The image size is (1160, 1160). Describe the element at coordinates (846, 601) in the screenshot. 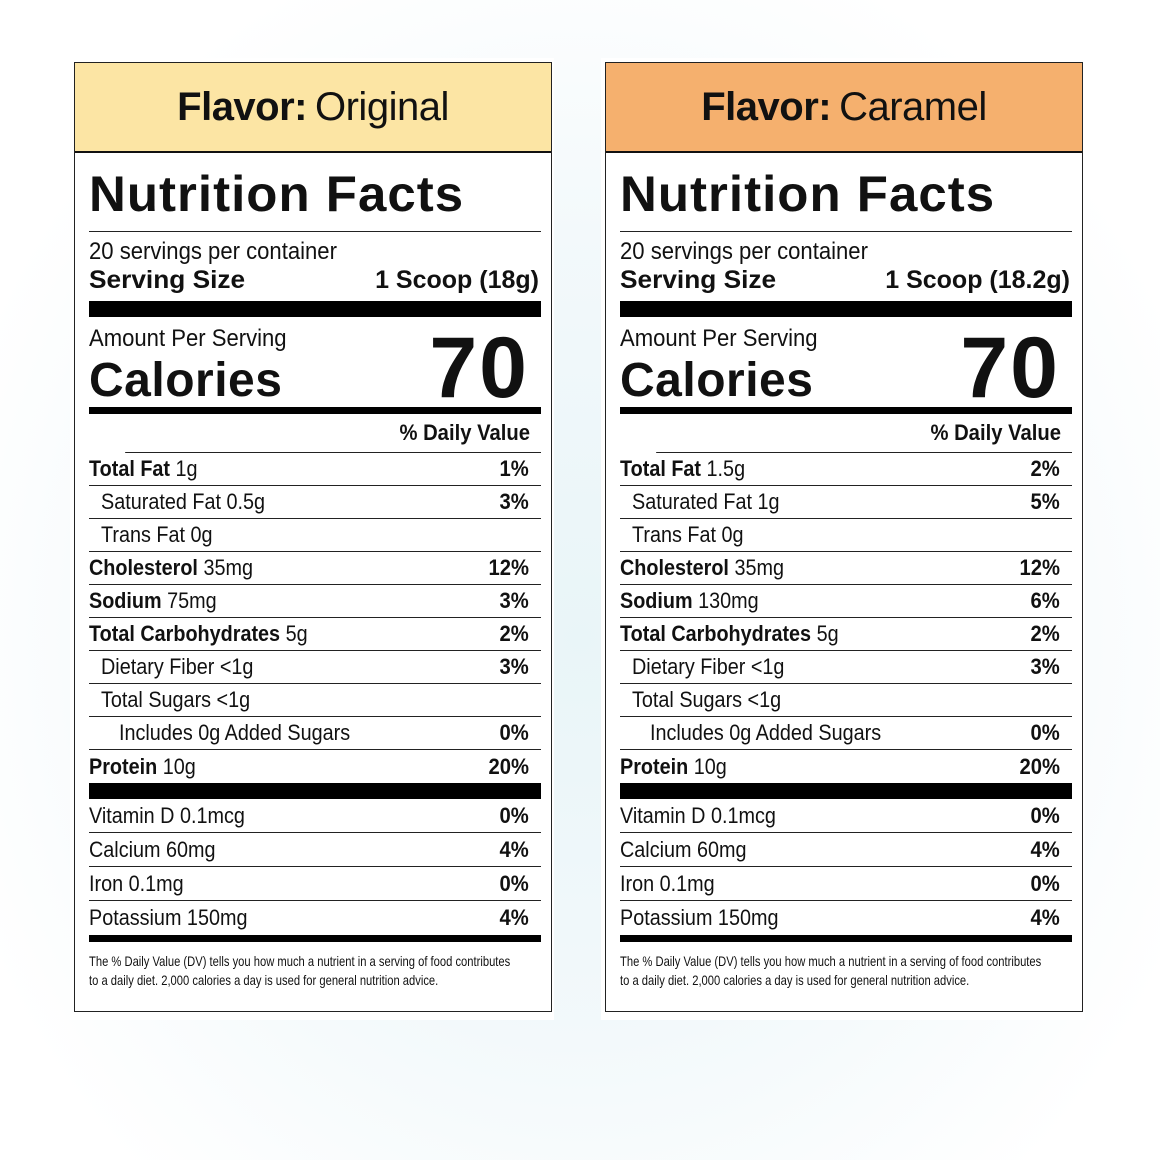

I see `nutrient-row: Sodium 130mg 6%` at that location.